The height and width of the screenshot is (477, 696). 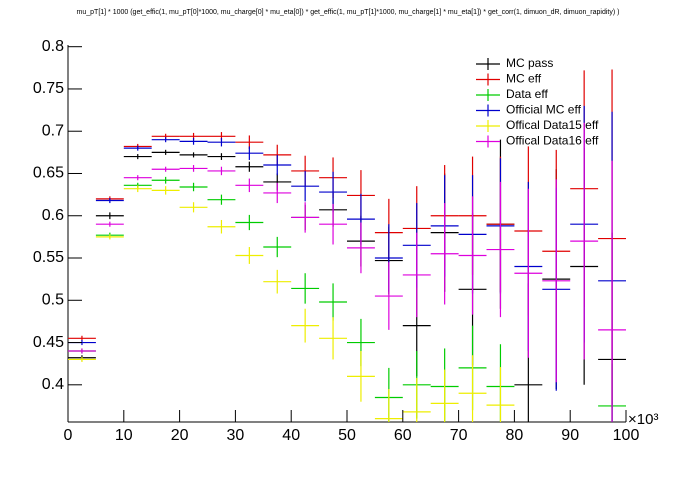 I want to click on x-tick-label: 100, so click(x=626, y=435).